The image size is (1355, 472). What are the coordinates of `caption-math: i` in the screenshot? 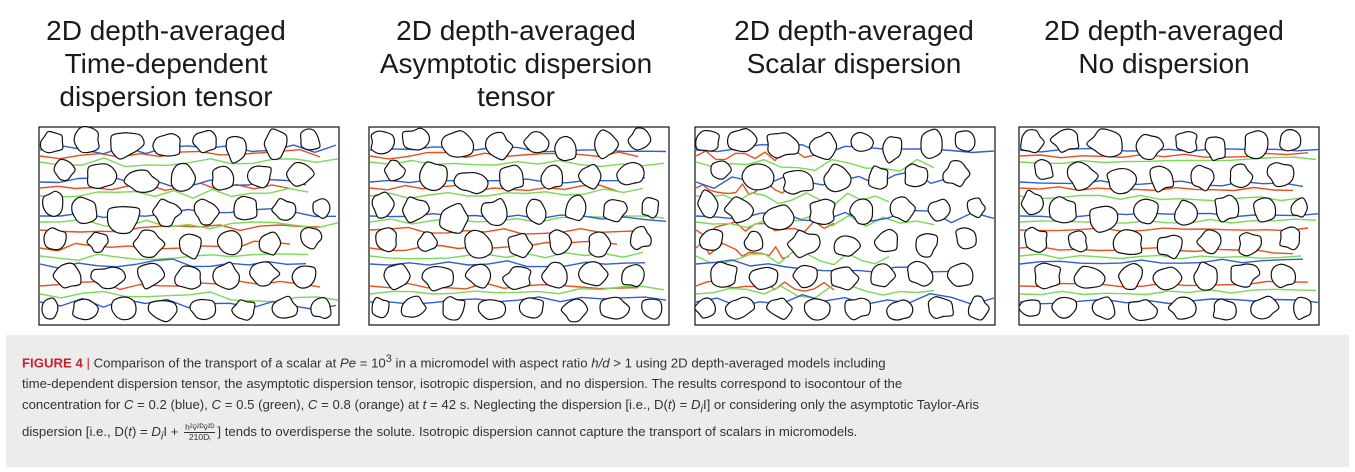 It's located at (701, 410).